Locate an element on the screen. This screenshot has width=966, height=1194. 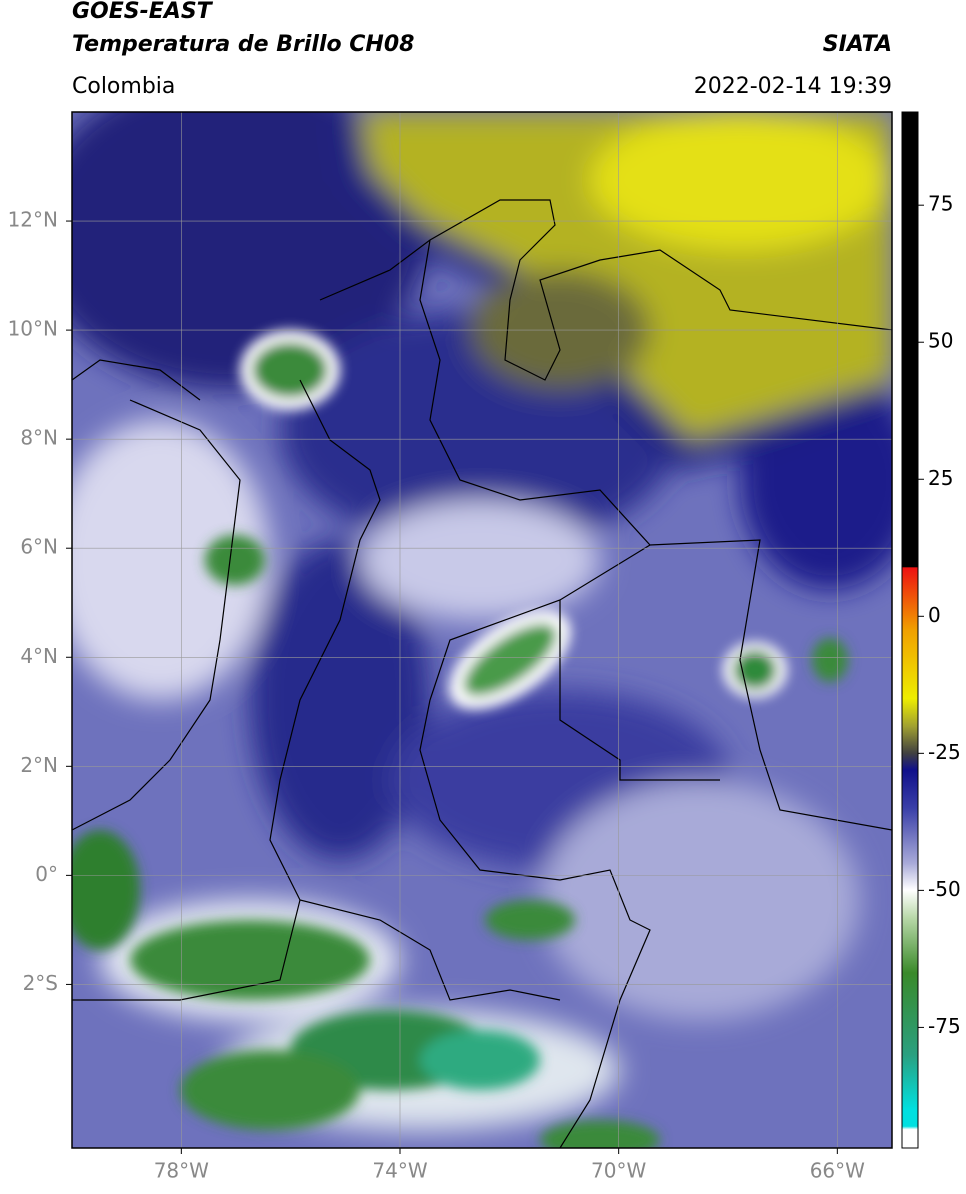
lat-tick-label: 6°N is located at coordinates (39, 547).